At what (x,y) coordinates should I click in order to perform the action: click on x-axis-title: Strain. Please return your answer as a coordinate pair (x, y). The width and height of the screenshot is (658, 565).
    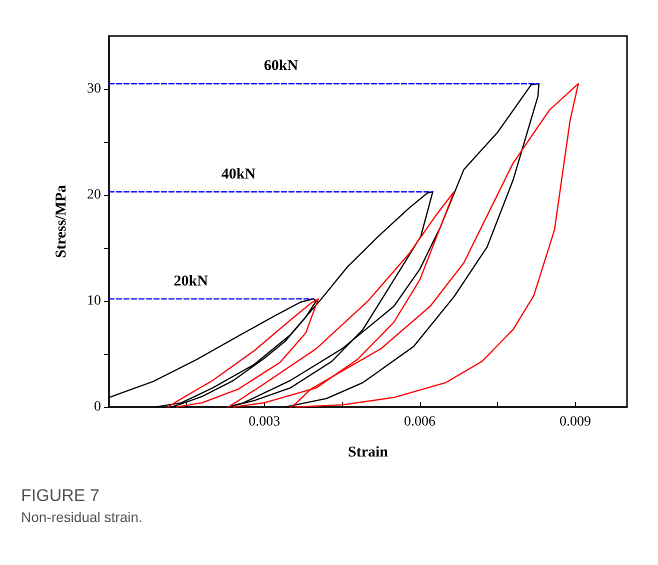
    Looking at the image, I should click on (368, 452).